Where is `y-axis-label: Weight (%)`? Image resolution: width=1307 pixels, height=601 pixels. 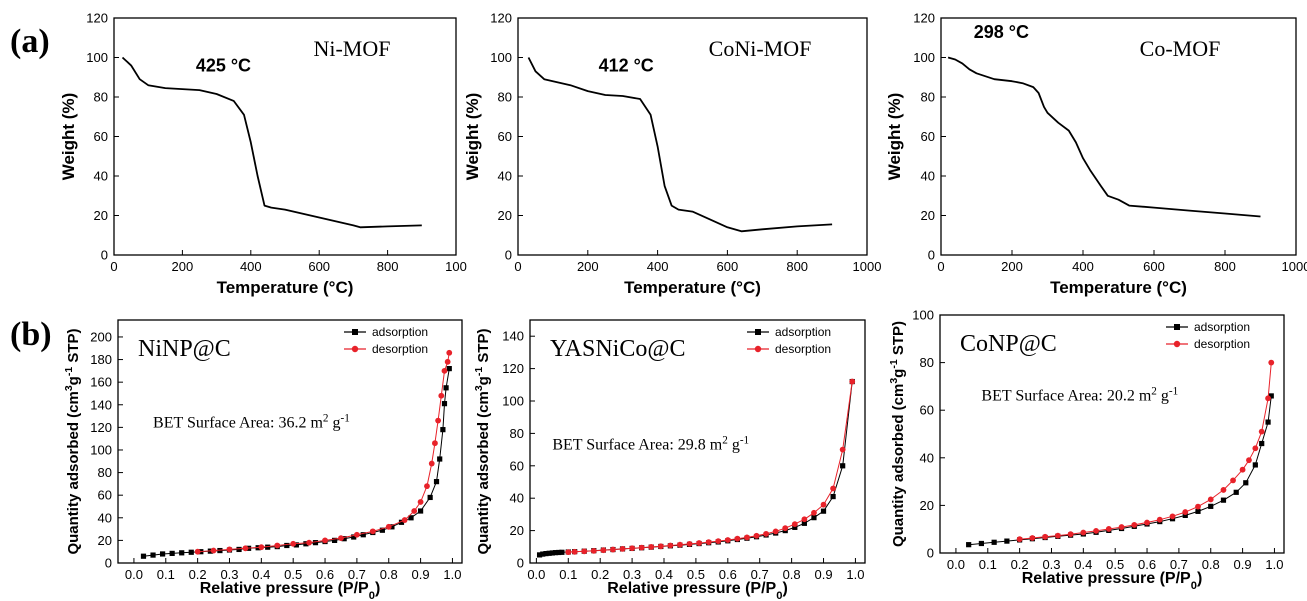
y-axis-label: Weight (%) is located at coordinates (894, 137).